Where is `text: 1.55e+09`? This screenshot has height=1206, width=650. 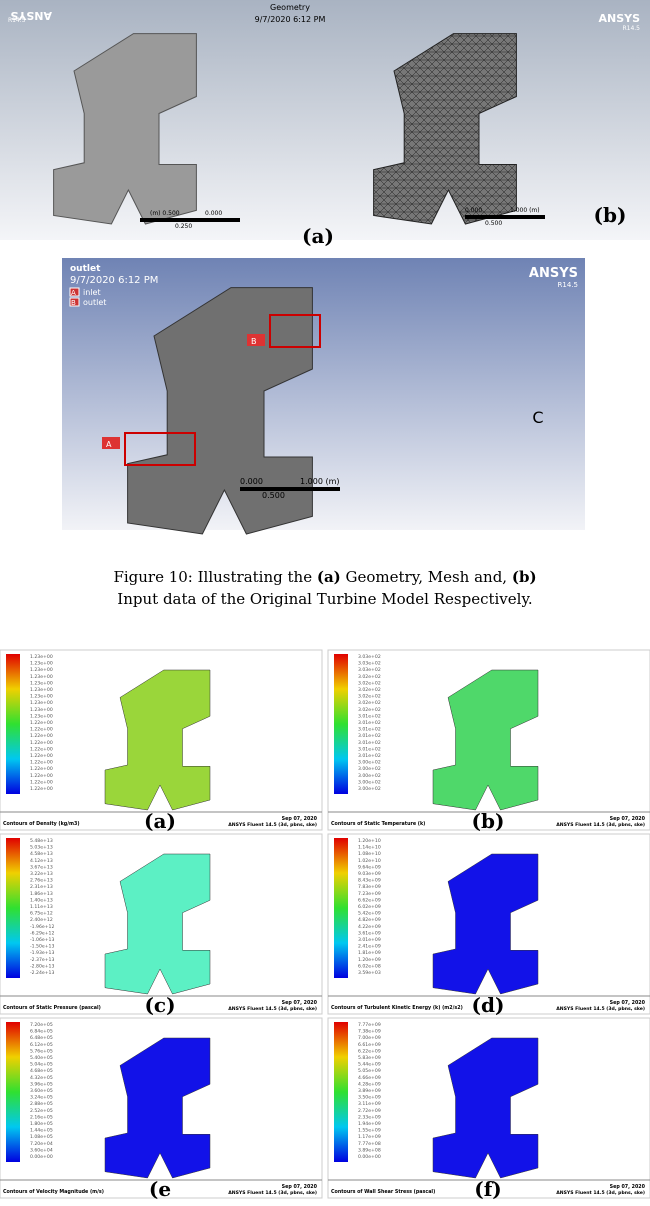 text: 1.55e+09 is located at coordinates (369, 1131).